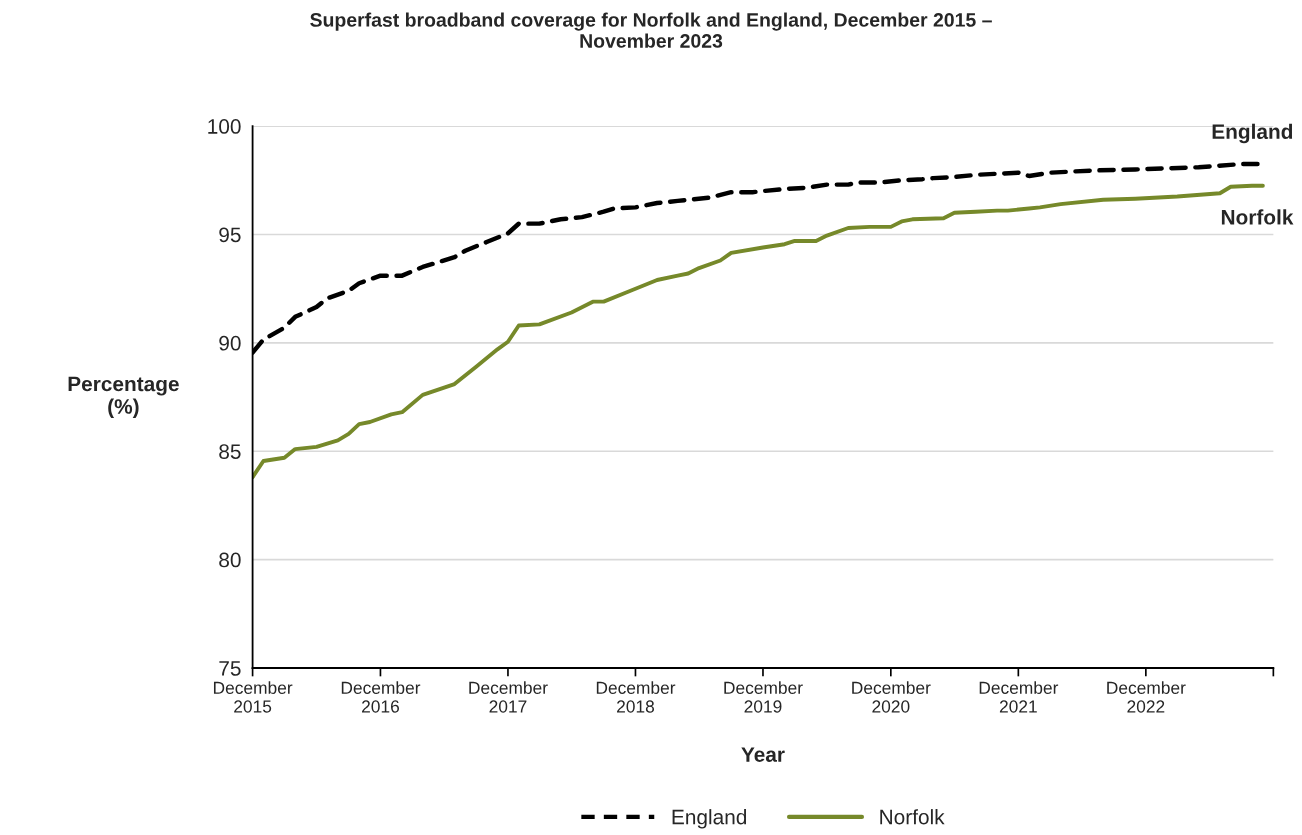  What do you see at coordinates (1252, 133) in the screenshot?
I see `text: England` at bounding box center [1252, 133].